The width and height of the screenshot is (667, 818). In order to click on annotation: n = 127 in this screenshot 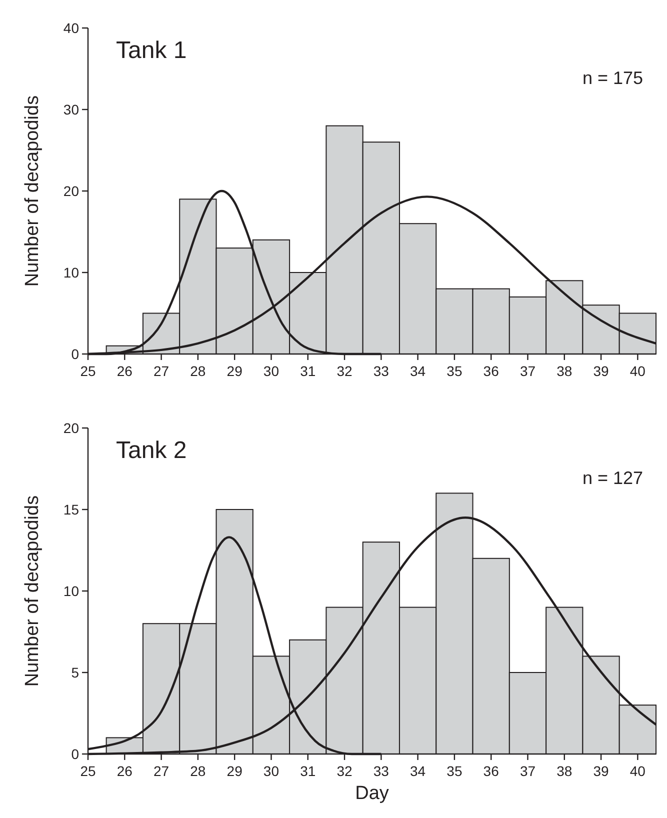, I will do `click(612, 478)`.